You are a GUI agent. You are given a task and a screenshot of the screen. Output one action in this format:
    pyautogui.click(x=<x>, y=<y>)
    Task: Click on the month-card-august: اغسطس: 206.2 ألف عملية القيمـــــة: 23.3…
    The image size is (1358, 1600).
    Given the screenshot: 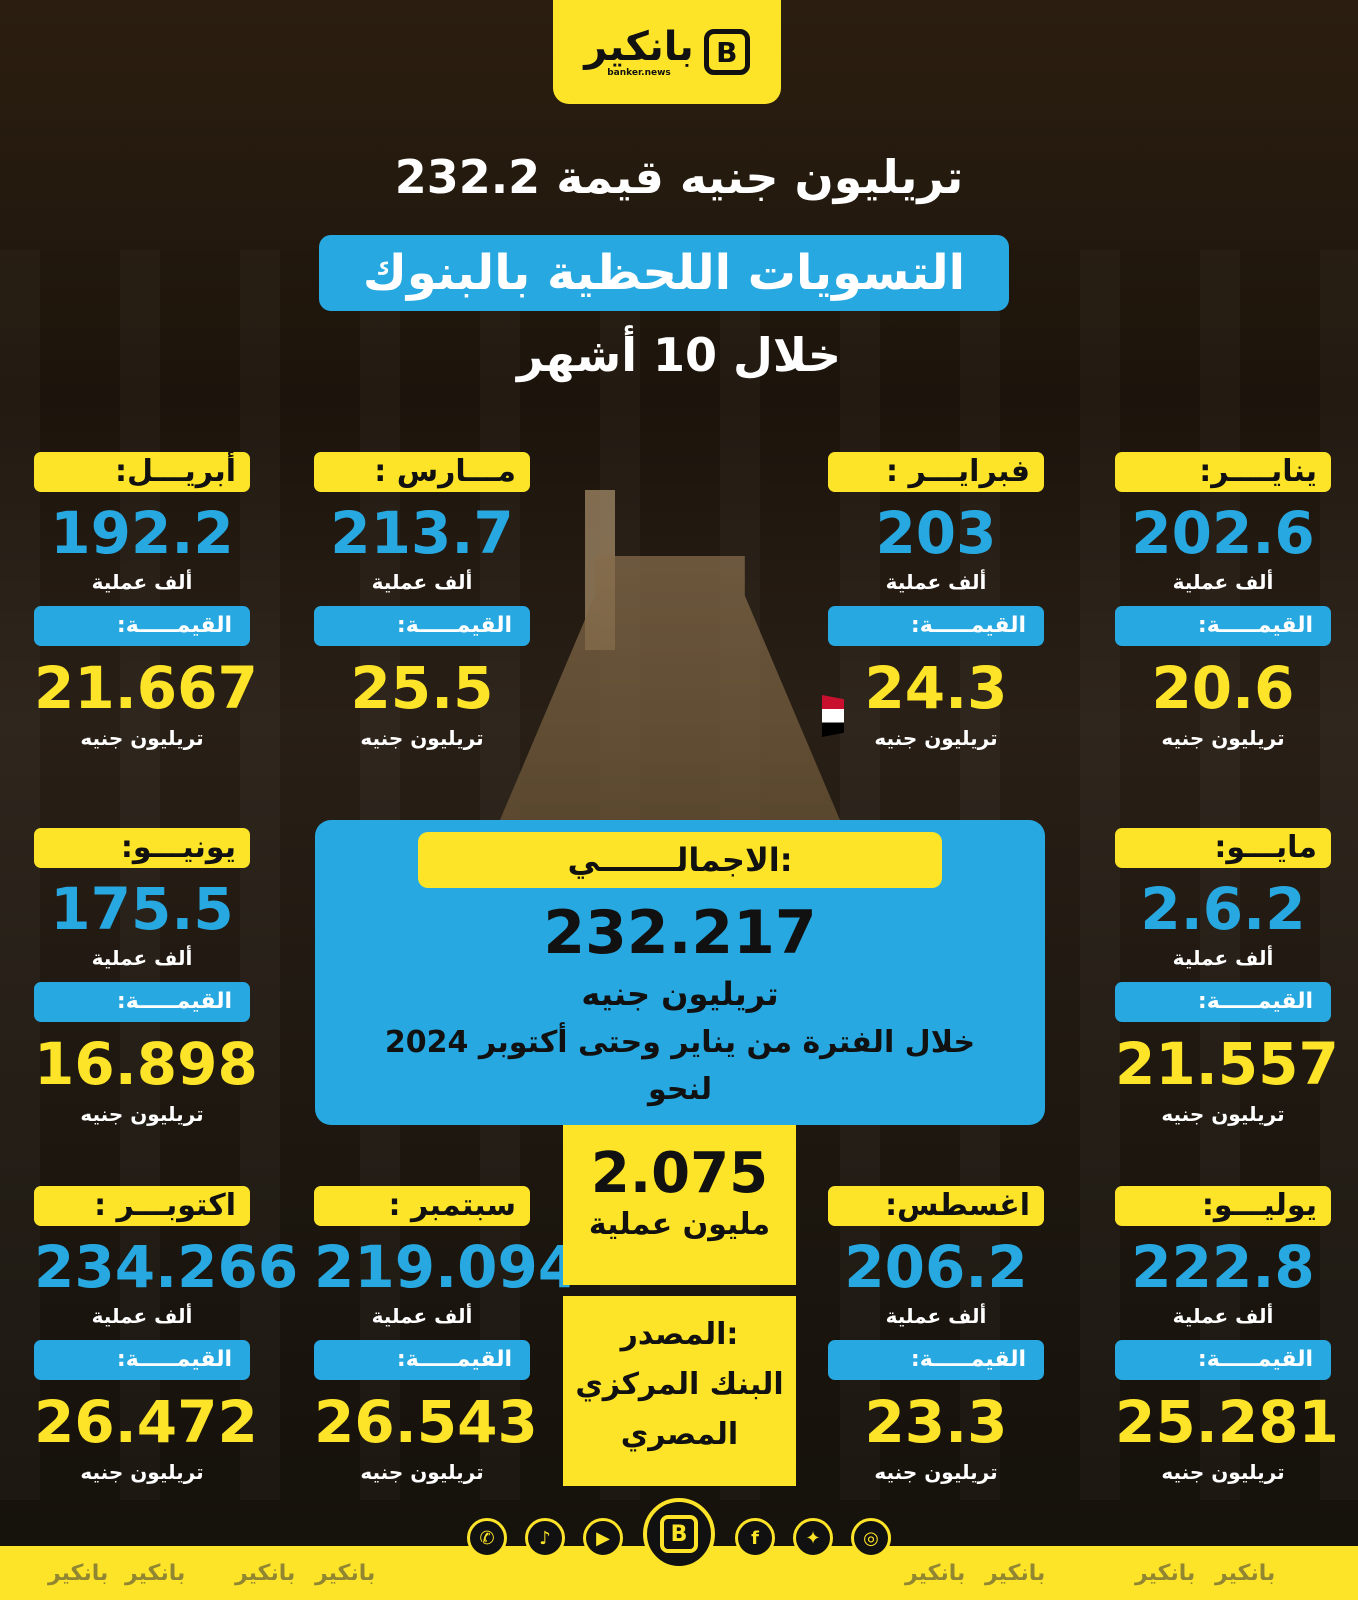 What is the action you would take?
    pyautogui.click(x=936, y=1336)
    